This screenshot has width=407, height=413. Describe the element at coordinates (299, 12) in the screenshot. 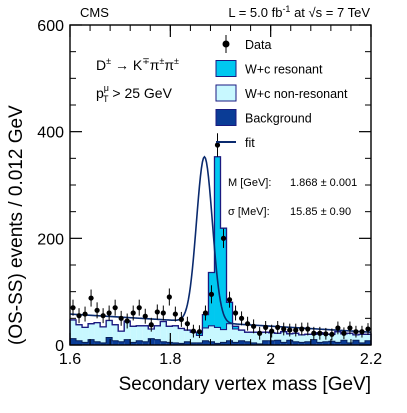

I see `luminosity-label: L = 5.0 fb-1 at √s = 7 TeV` at that location.